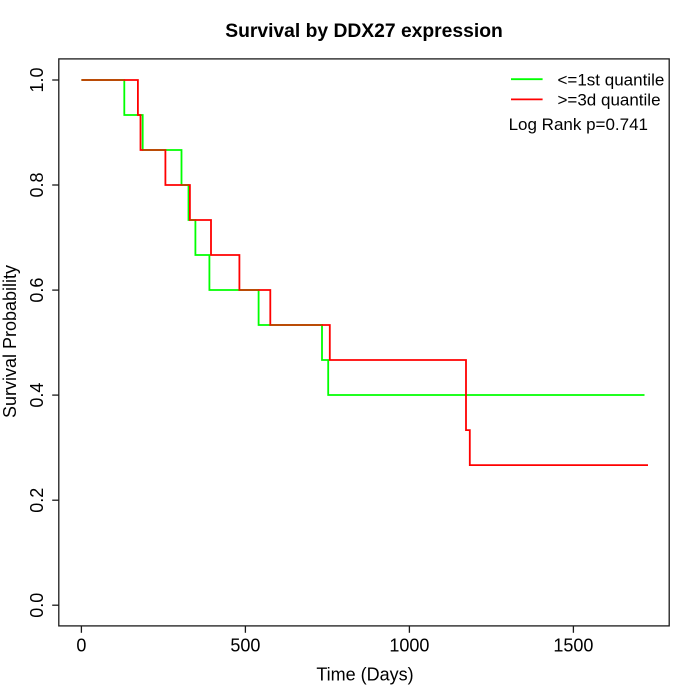 The height and width of the screenshot is (700, 700). I want to click on svg-text: <=1st quantile, so click(611, 79).